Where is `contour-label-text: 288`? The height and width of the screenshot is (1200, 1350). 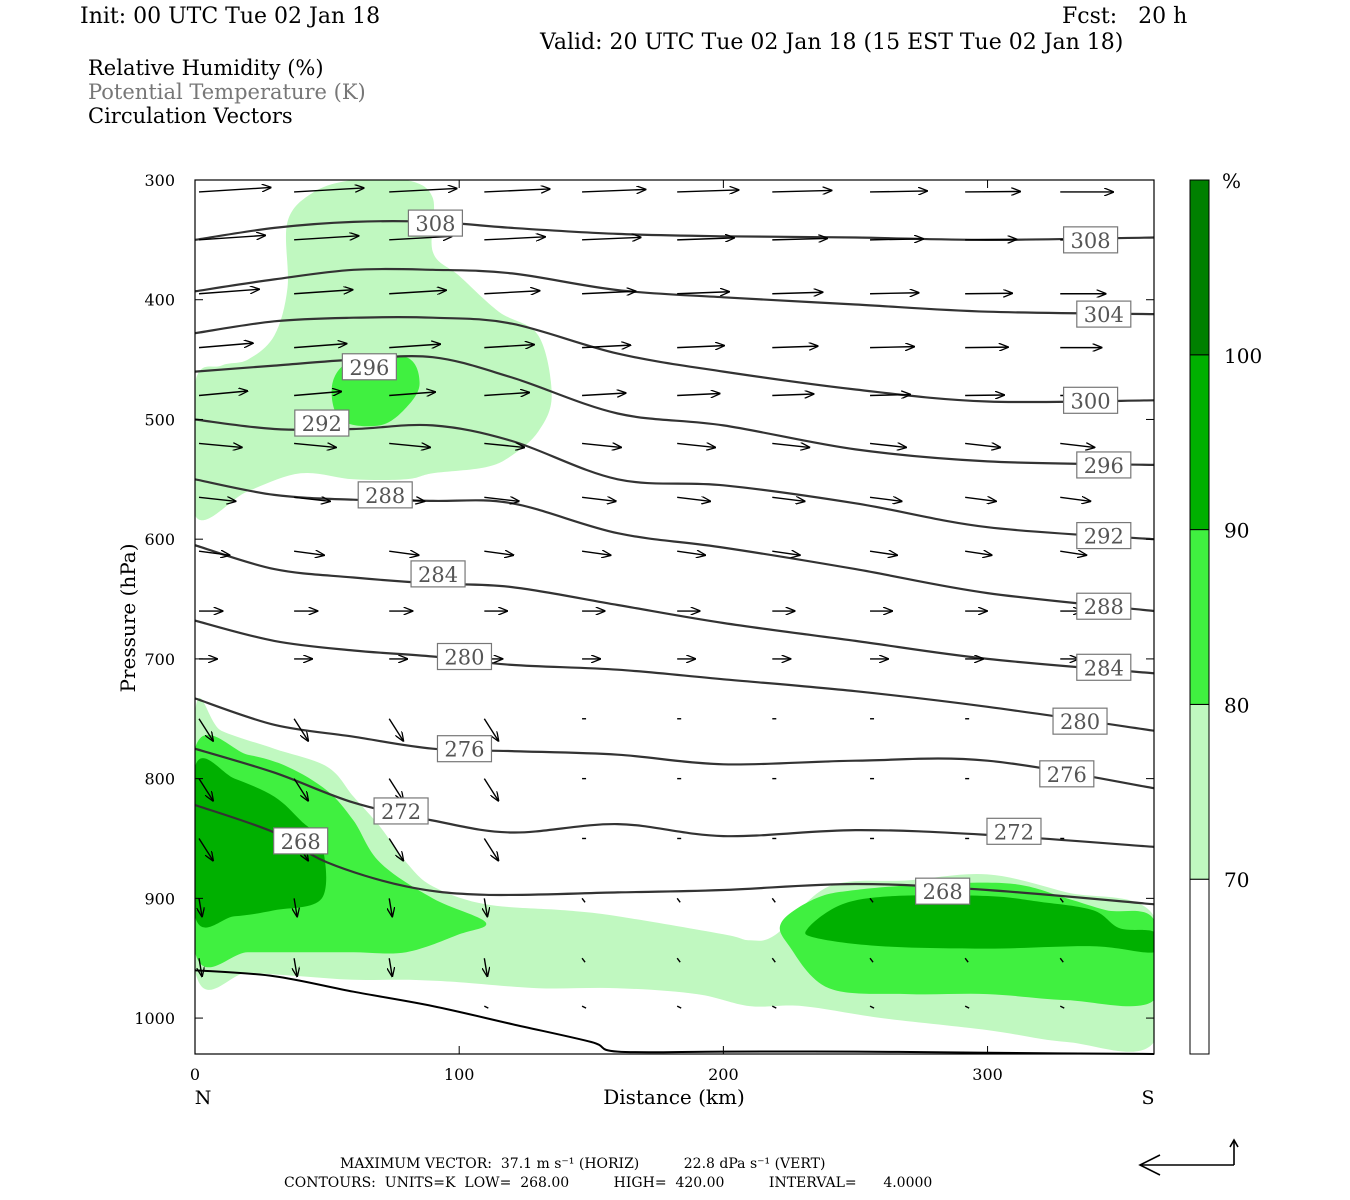
contour-label-text: 288 is located at coordinates (1104, 607).